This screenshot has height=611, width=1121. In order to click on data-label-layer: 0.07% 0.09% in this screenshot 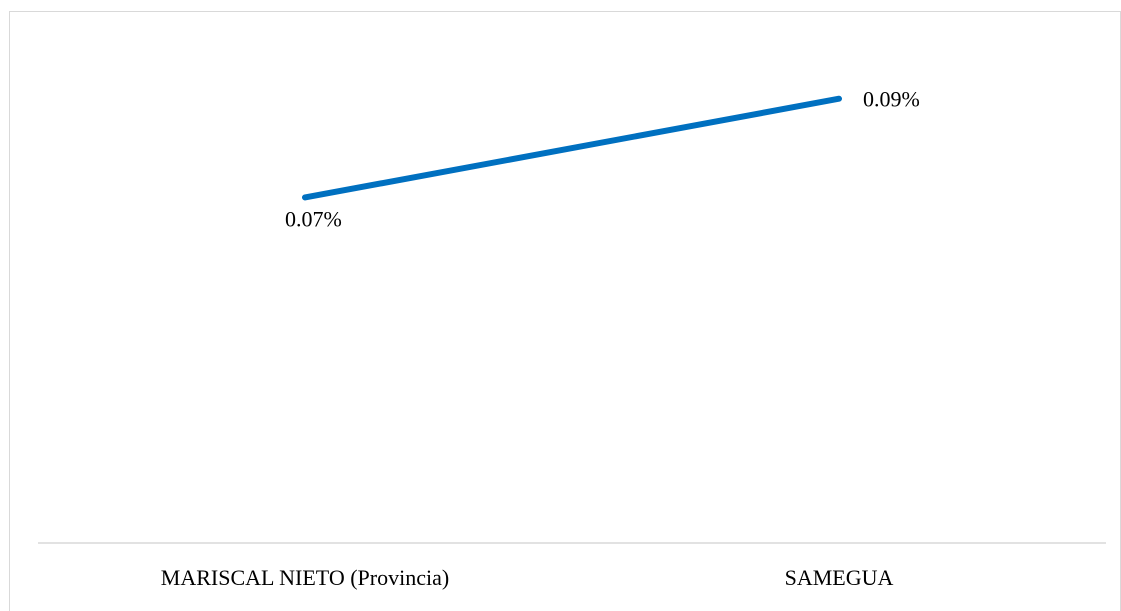, I will do `click(602, 159)`.